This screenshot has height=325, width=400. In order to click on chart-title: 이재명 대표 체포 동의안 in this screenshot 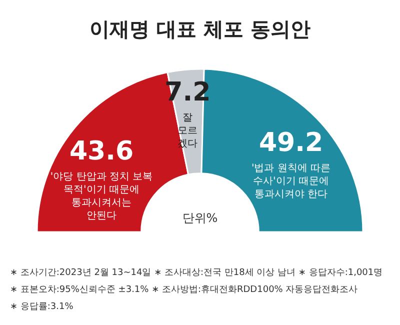, I will do `click(200, 29)`.